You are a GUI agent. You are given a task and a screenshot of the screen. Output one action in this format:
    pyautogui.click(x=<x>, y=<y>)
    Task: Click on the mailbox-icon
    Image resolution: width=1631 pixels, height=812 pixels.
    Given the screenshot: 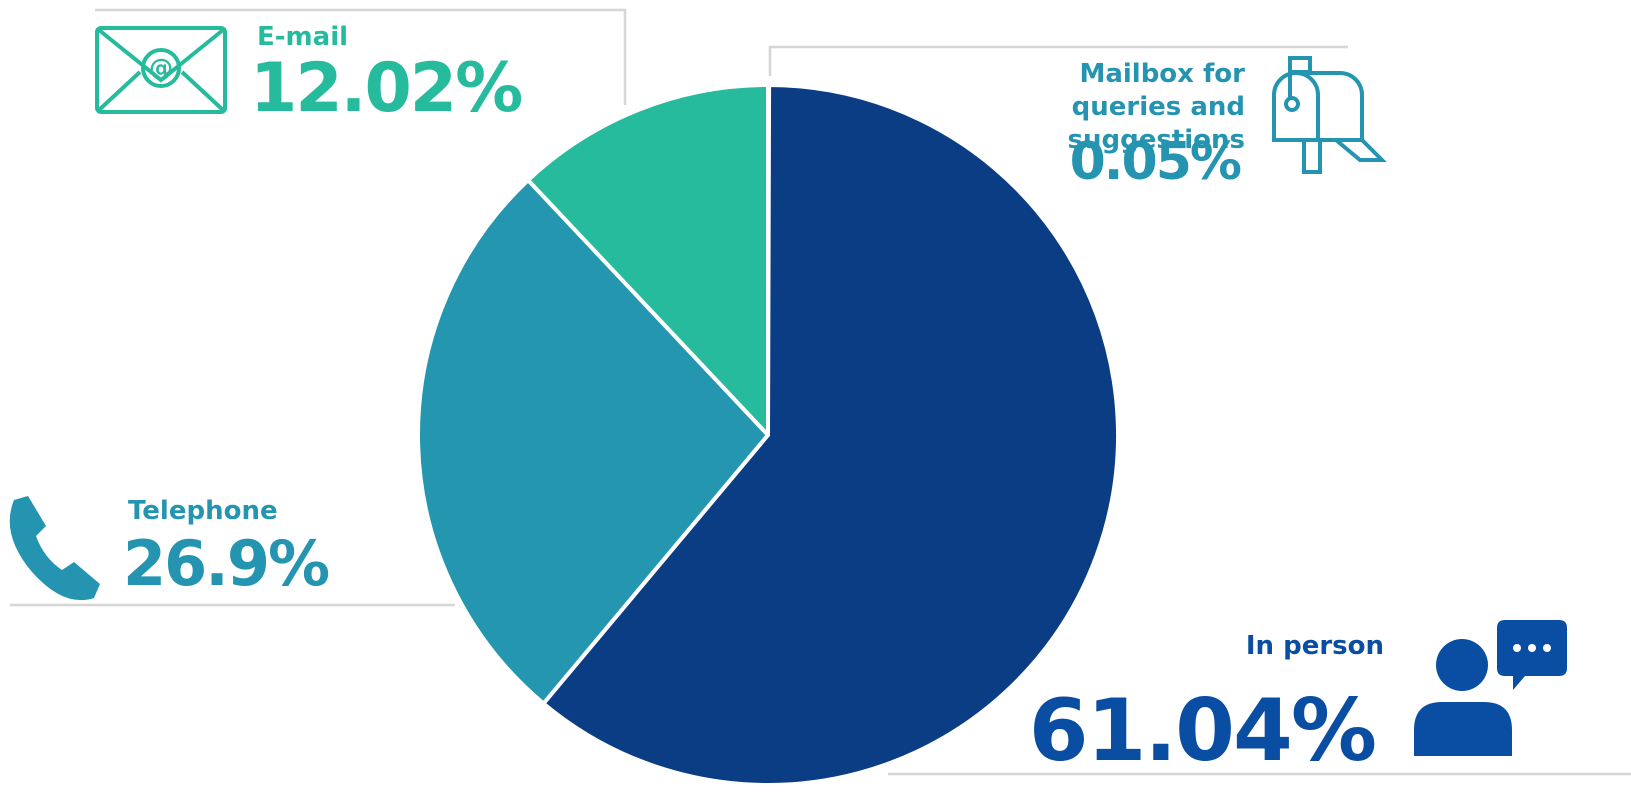 What is the action you would take?
    pyautogui.click(x=1329, y=115)
    